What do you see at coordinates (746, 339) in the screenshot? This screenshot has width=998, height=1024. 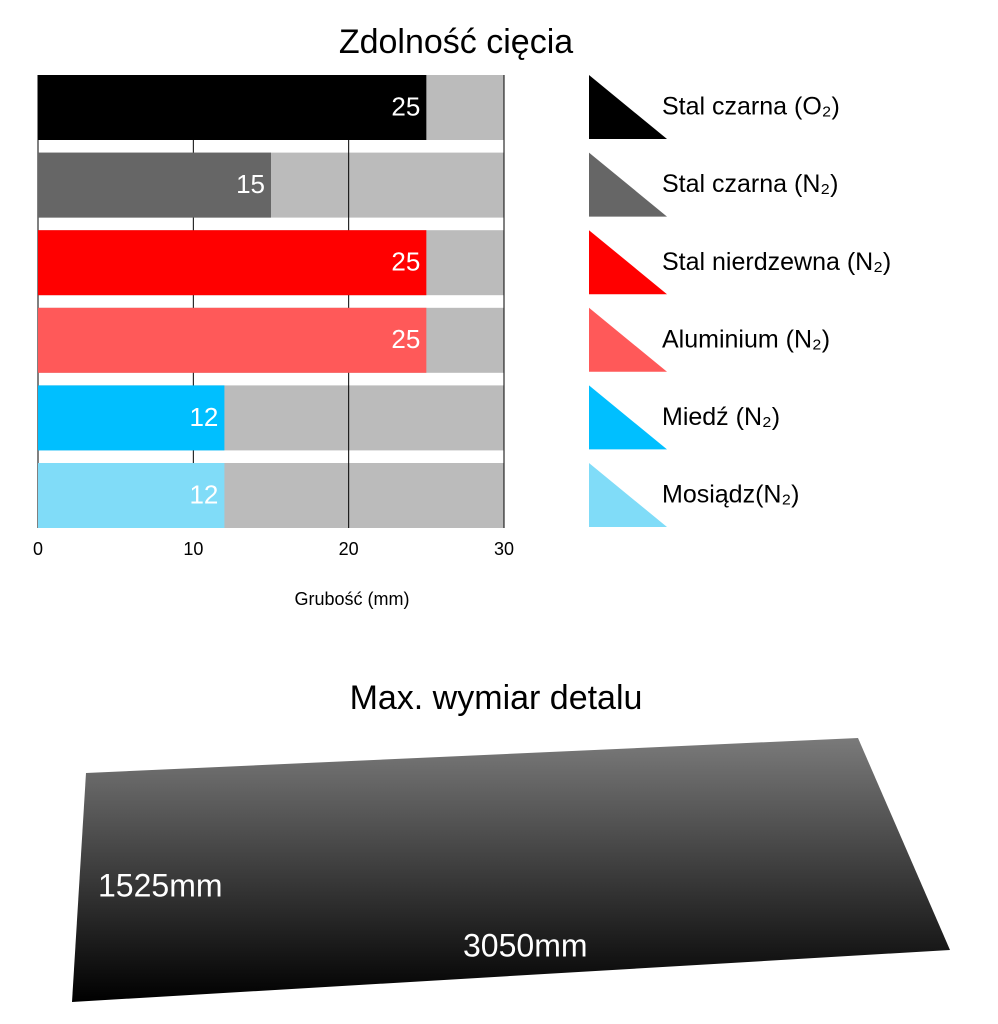 I see `legend-label: Aluminium (N₂)` at bounding box center [746, 339].